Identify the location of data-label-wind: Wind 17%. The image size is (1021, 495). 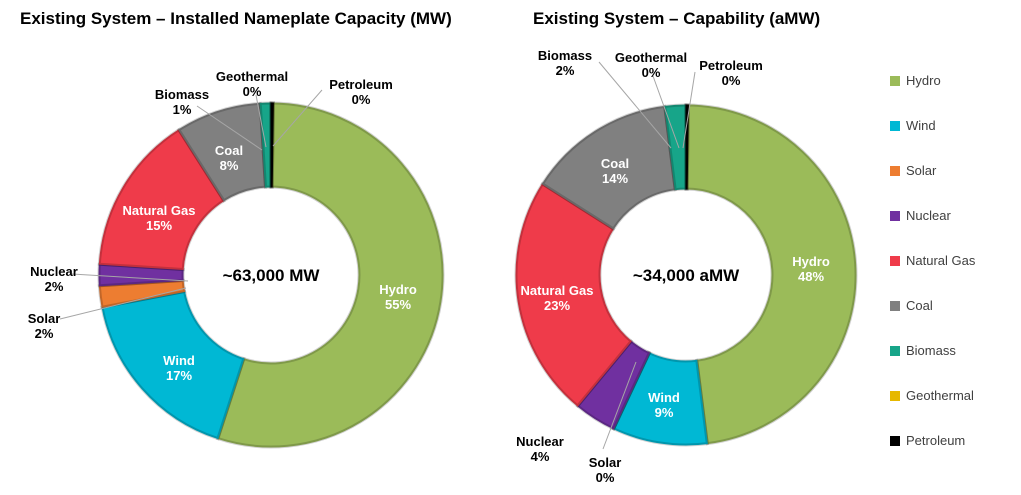
(179, 368).